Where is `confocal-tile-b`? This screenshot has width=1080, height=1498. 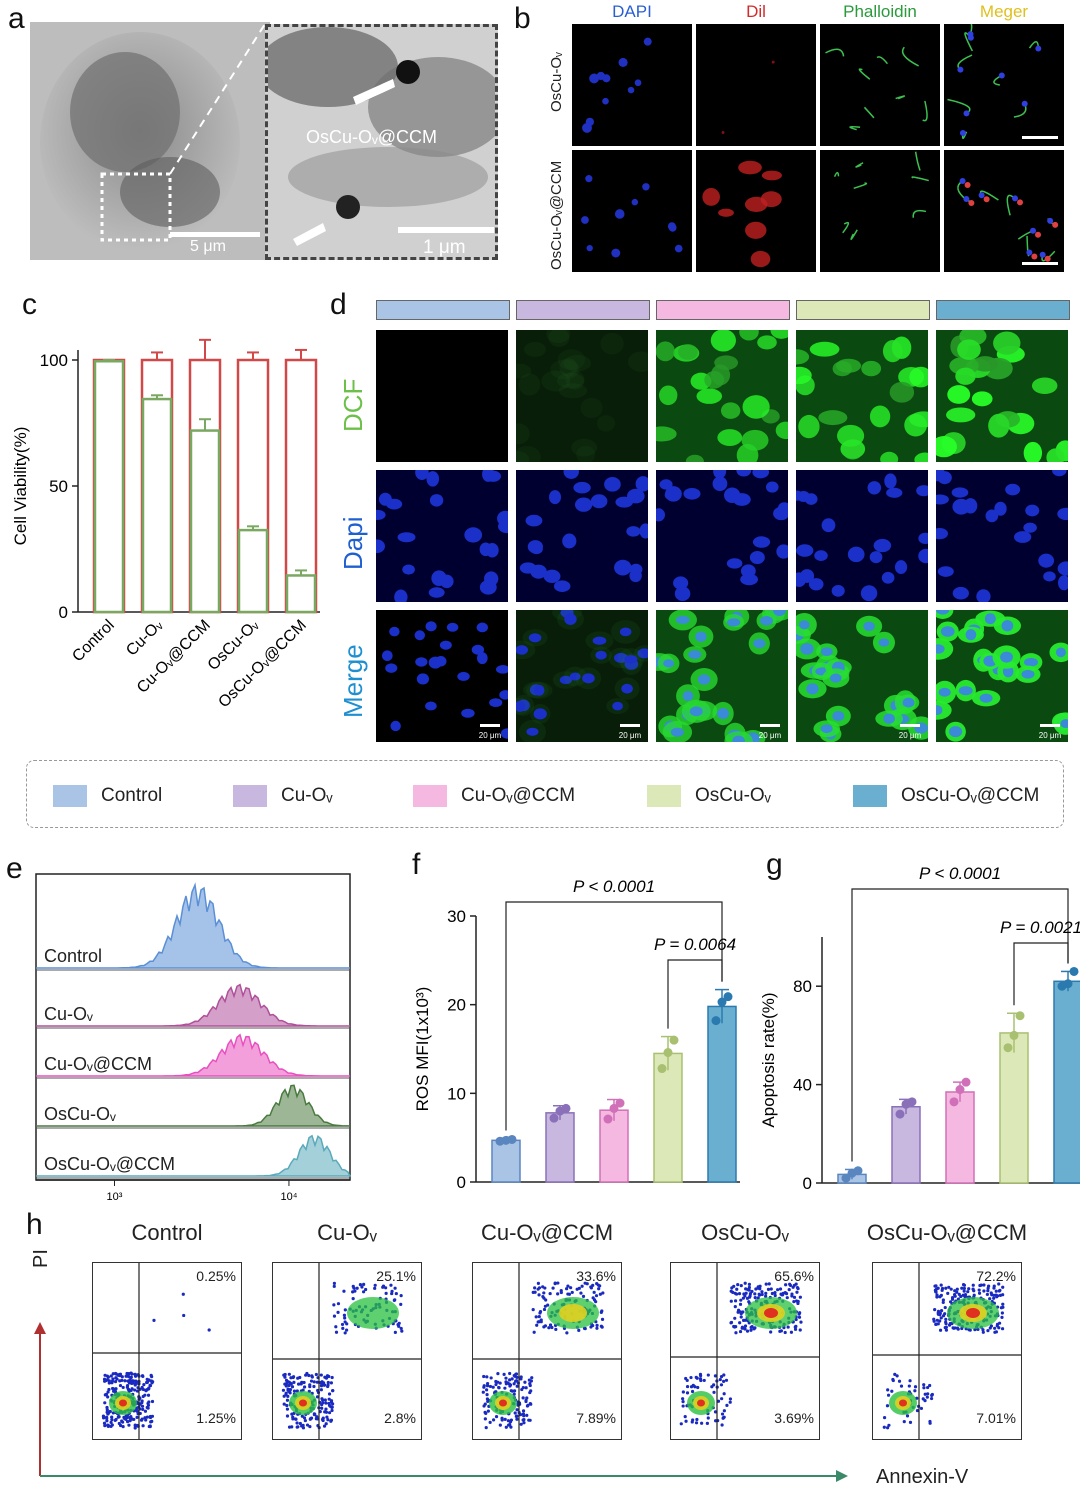 confocal-tile-b is located at coordinates (632, 211).